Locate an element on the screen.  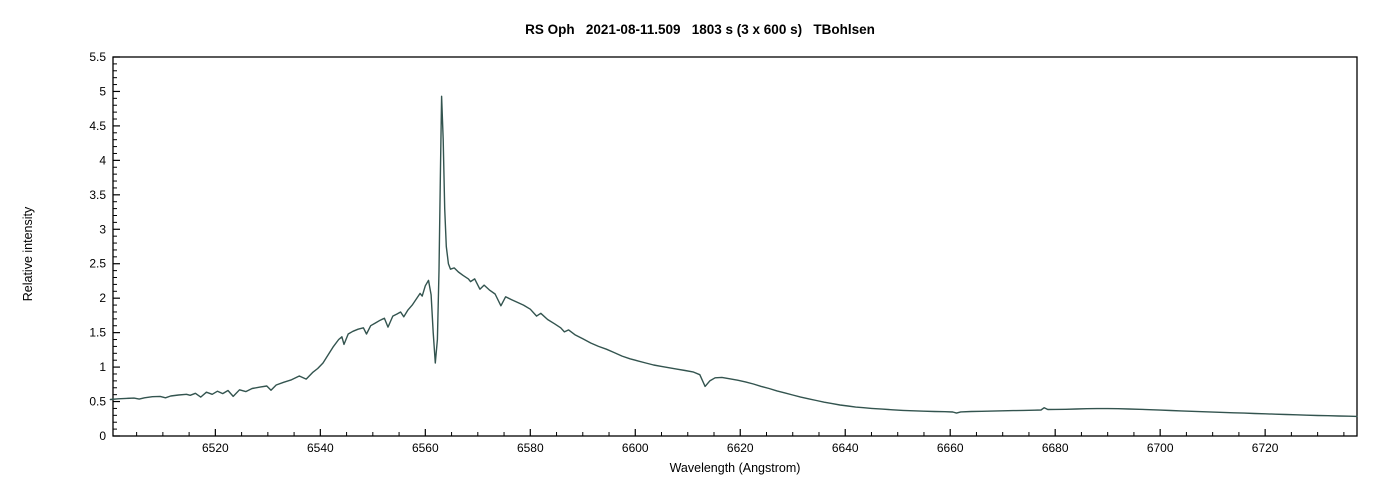
y-tick-label: 2 is located at coordinates (102, 298).